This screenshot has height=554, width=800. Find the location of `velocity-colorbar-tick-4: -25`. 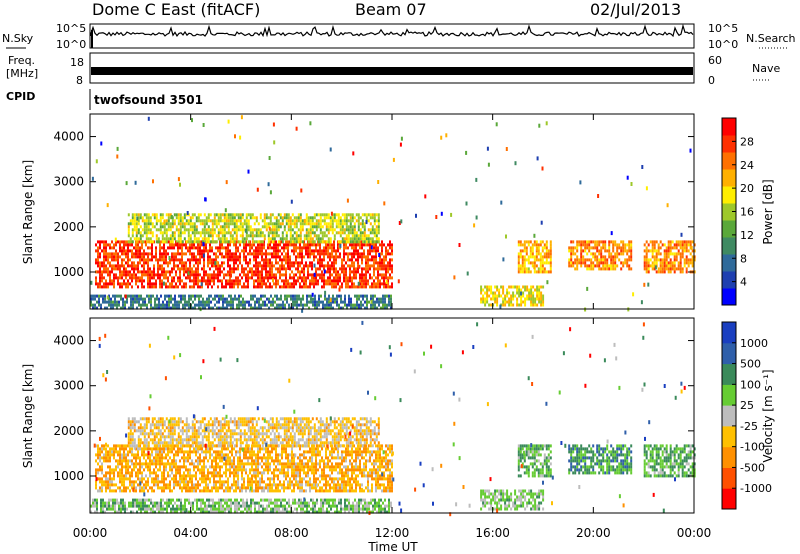

velocity-colorbar-tick-4: -25 is located at coordinates (749, 426).